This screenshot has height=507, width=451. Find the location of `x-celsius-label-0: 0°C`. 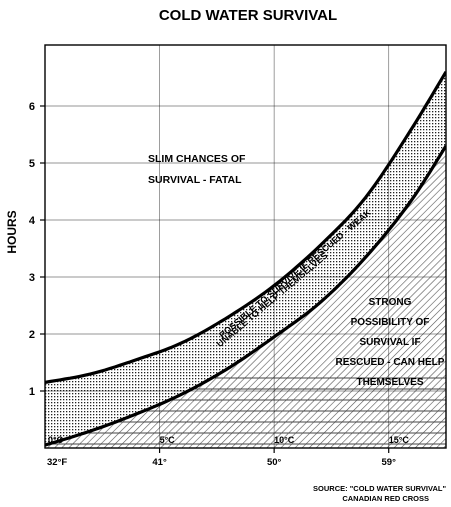

x-celsius-label-0: 0°C is located at coordinates (56, 440).